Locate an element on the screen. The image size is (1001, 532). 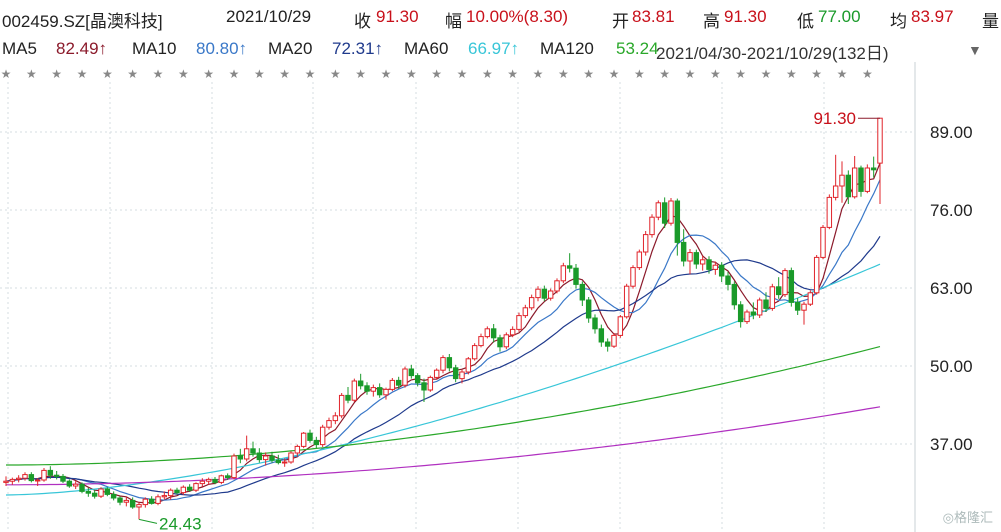
quote-date: 2021/10/29 is located at coordinates (269, 16).